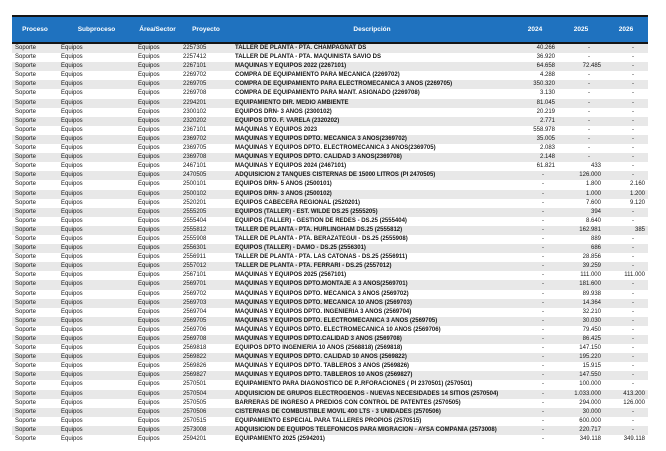 The image size is (666, 451). I want to click on cell-y2025: 32.210, so click(581, 312).